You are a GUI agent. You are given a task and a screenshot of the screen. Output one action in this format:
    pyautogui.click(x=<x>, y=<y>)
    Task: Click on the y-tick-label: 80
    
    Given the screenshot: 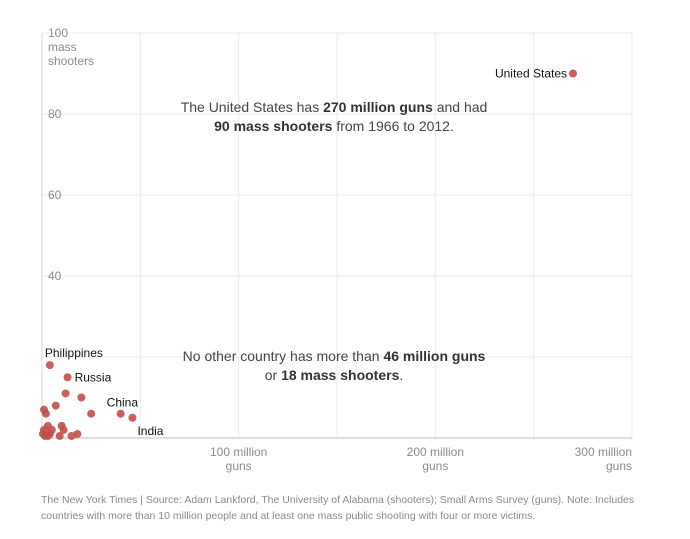 What is the action you would take?
    pyautogui.click(x=55, y=114)
    